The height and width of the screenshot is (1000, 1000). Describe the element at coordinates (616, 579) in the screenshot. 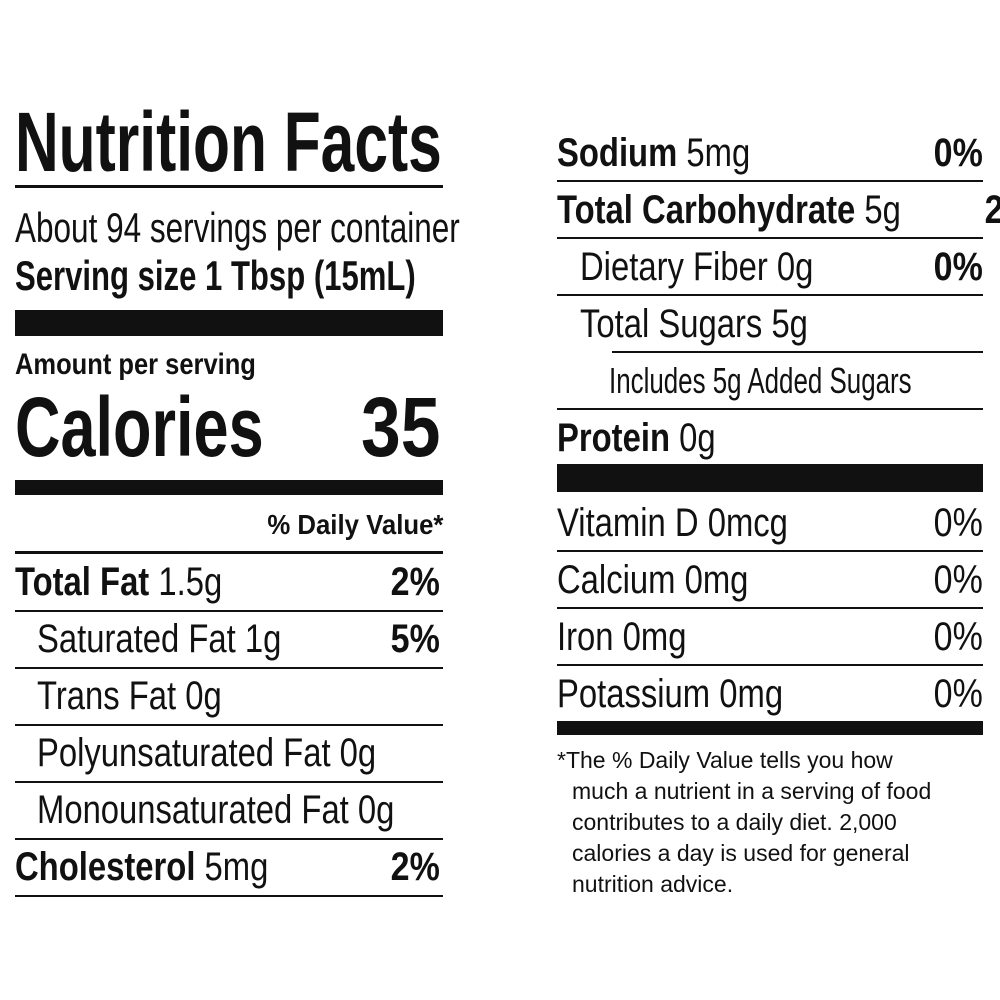

I see `nutrient-name: Calcium` at that location.